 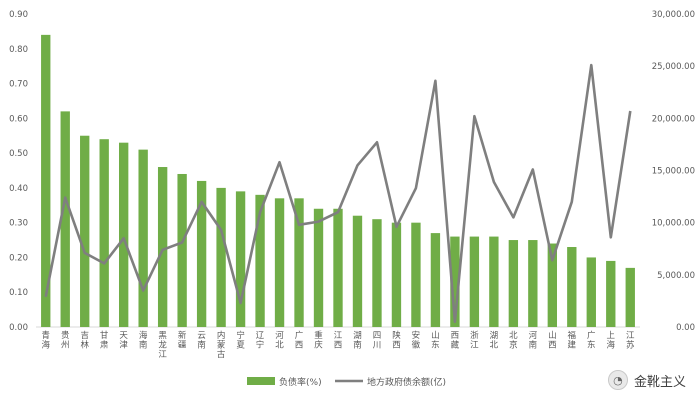 I want to click on x-tick-label: 黑龙江, so click(x=162, y=345).